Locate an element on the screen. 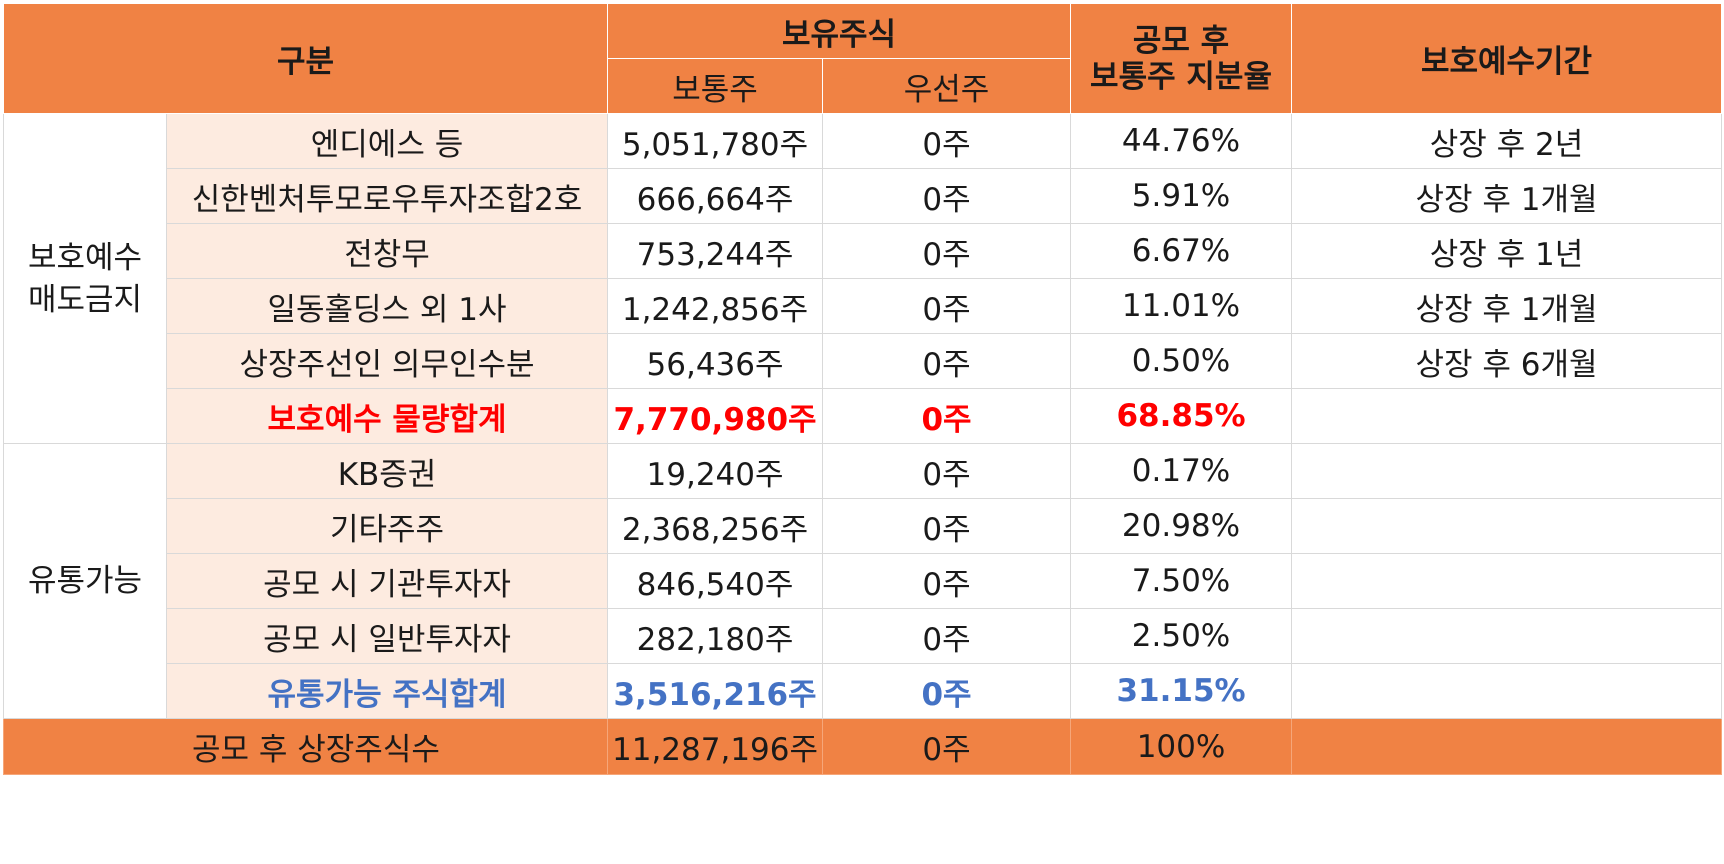 The image size is (1724, 864). header-ratio: 공모 후 보통주 지분율 is located at coordinates (1181, 58).